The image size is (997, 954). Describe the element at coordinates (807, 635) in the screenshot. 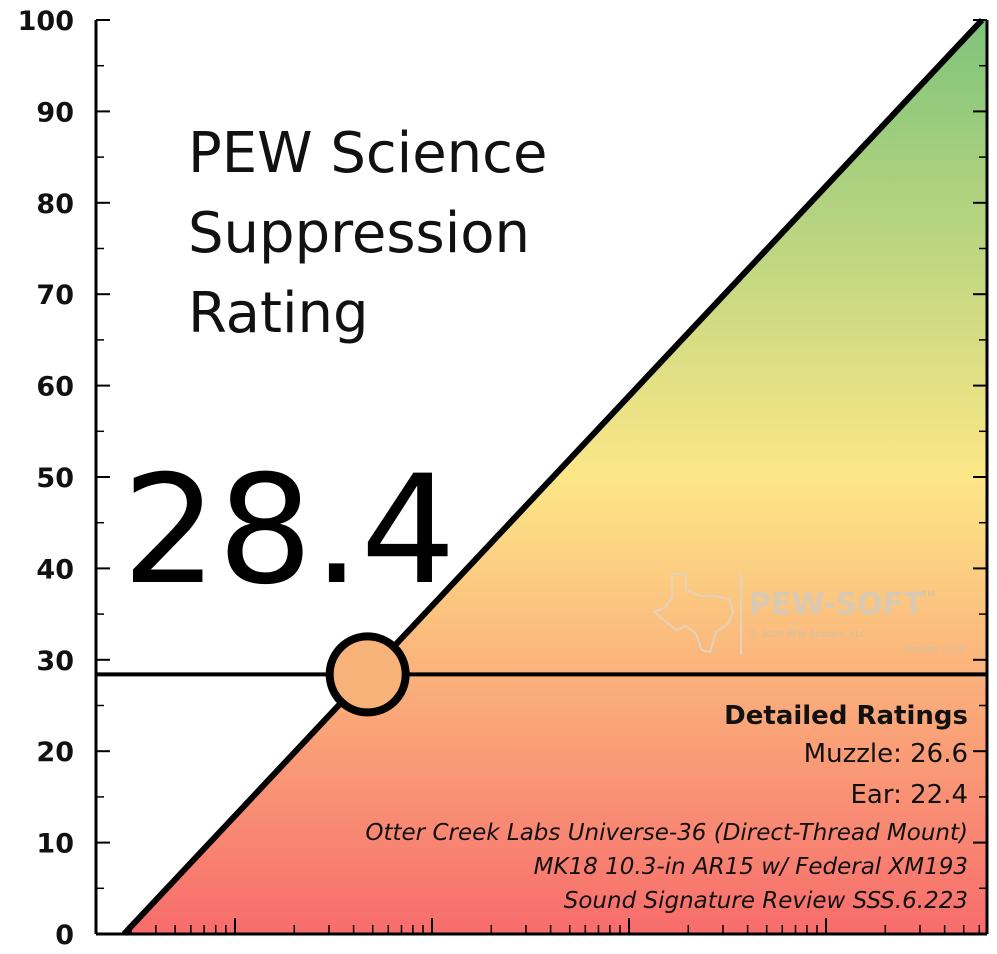

I see `watermark-copyright: © 2020 PEW Science, LLC` at that location.